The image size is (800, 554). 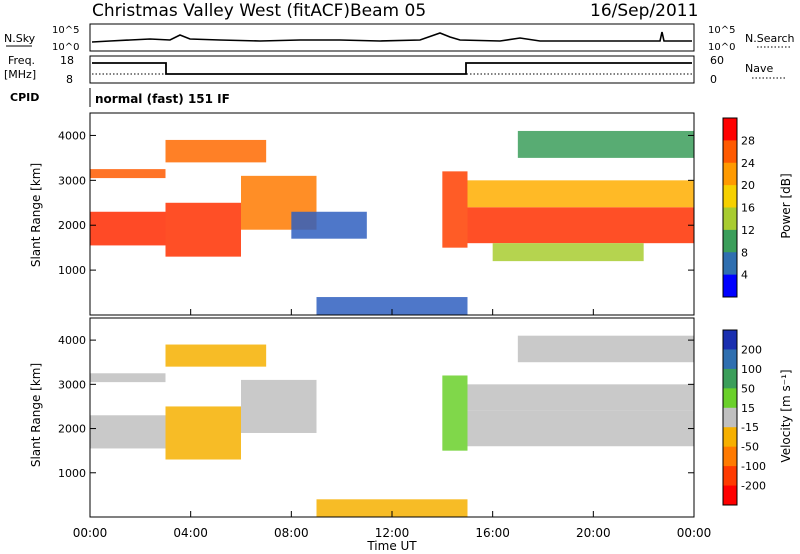 I want to click on power-colorbar-tick-4: 12, so click(x=748, y=230).